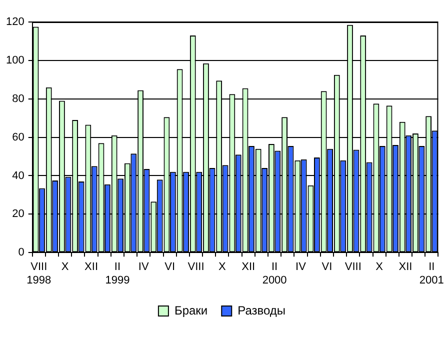  I want to click on y-tick-label: 120, so click(15, 22).